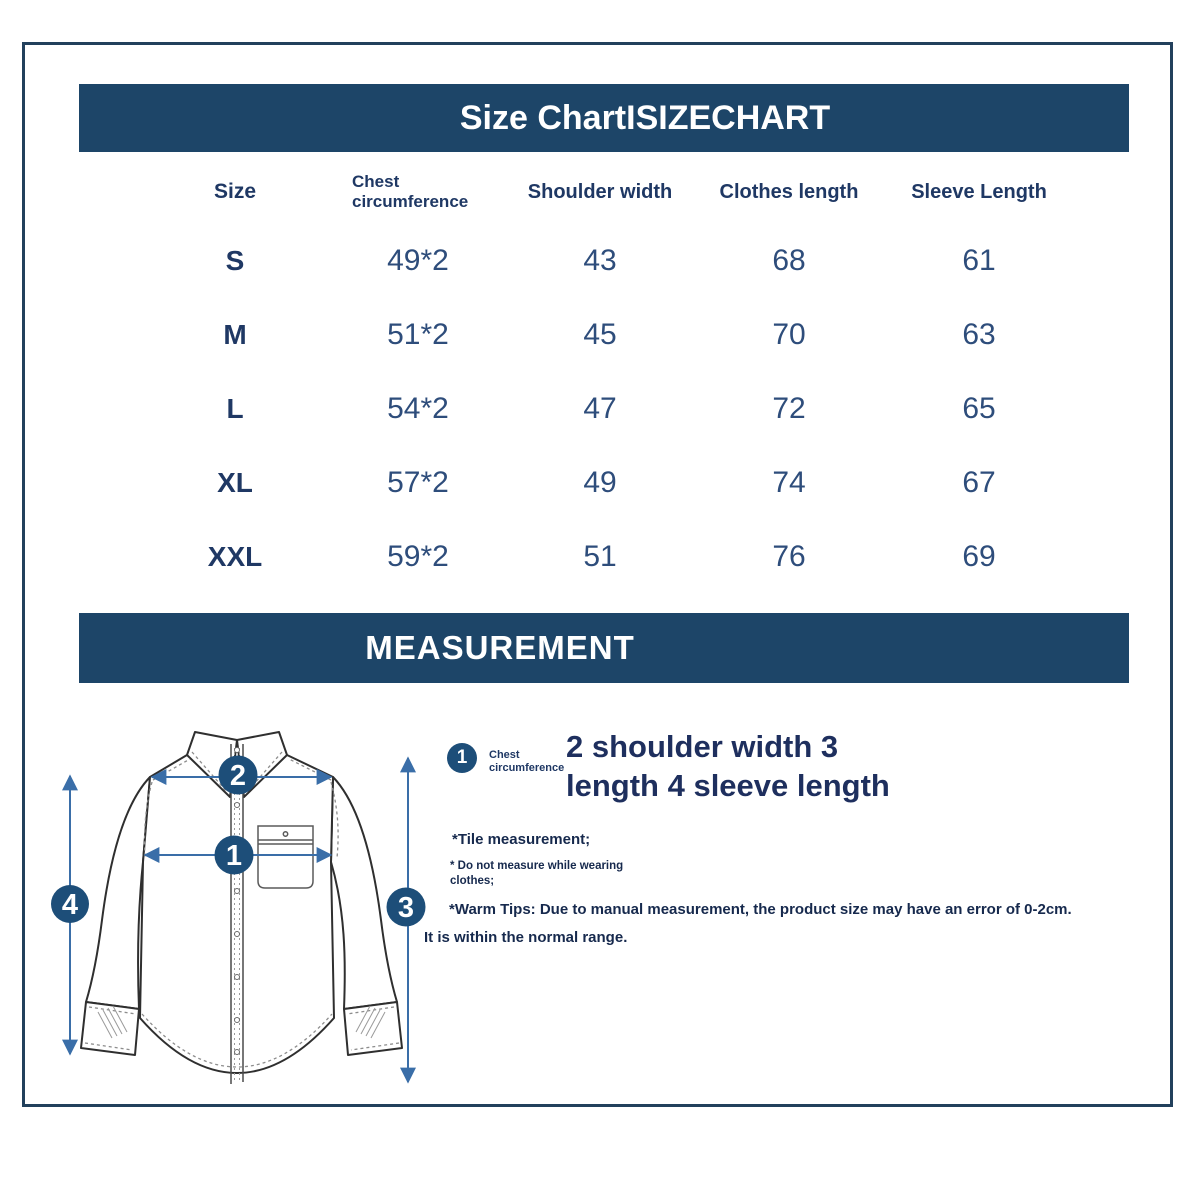 This screenshot has height=1200, width=1200. I want to click on clothes-length-cell: 72, so click(789, 408).